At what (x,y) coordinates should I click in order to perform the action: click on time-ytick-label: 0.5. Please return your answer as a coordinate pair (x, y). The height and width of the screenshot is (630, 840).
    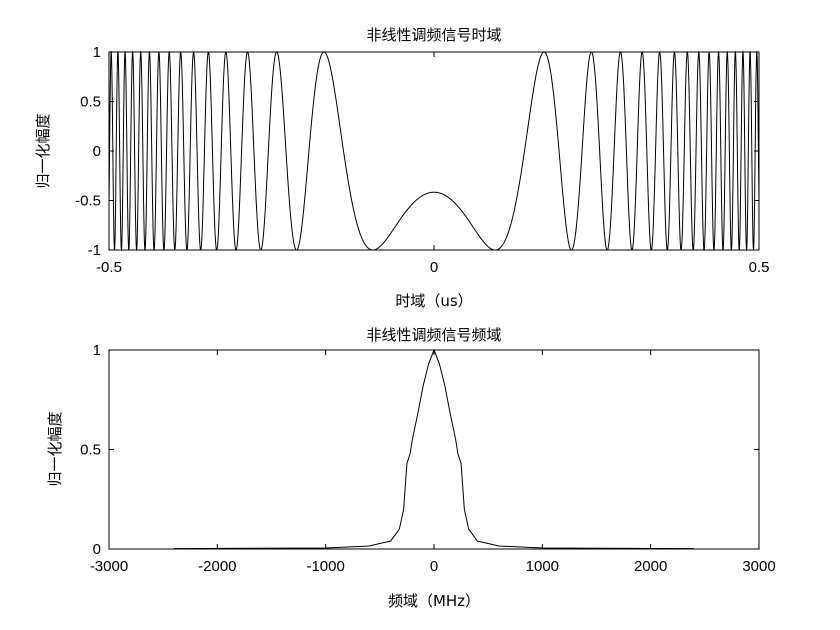
    Looking at the image, I should click on (90, 102).